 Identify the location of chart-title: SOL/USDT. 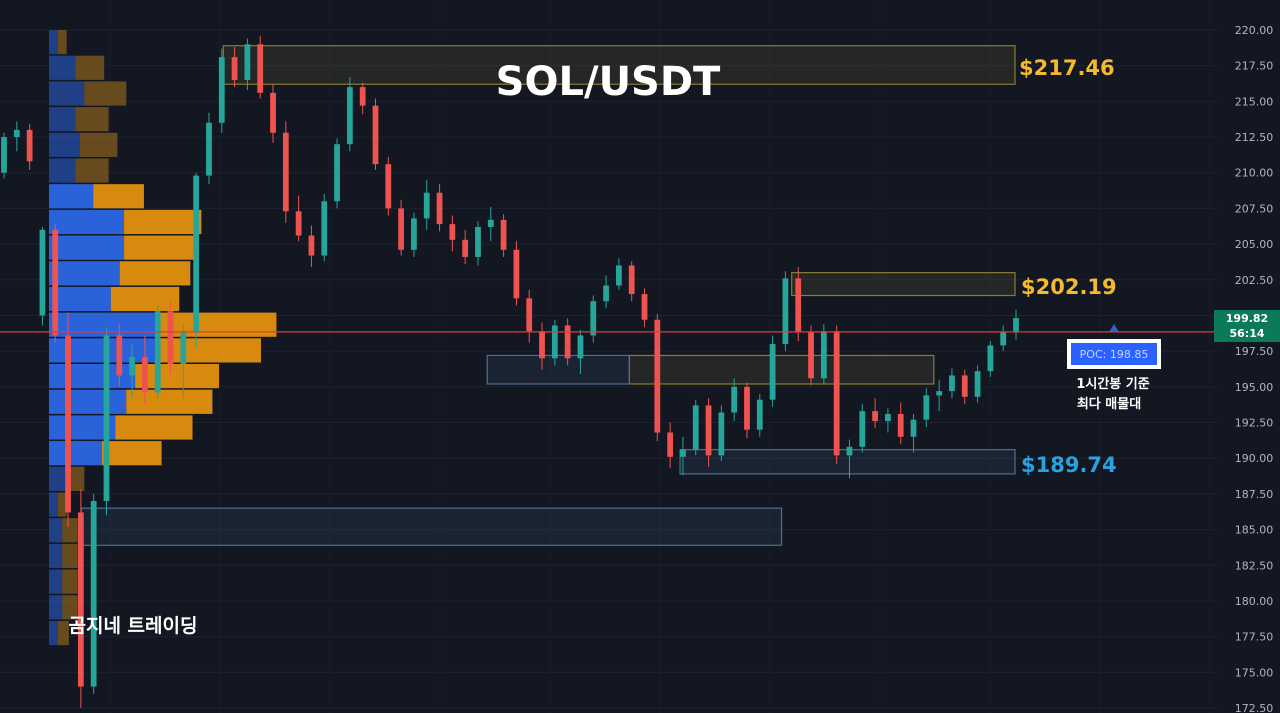
(608, 82).